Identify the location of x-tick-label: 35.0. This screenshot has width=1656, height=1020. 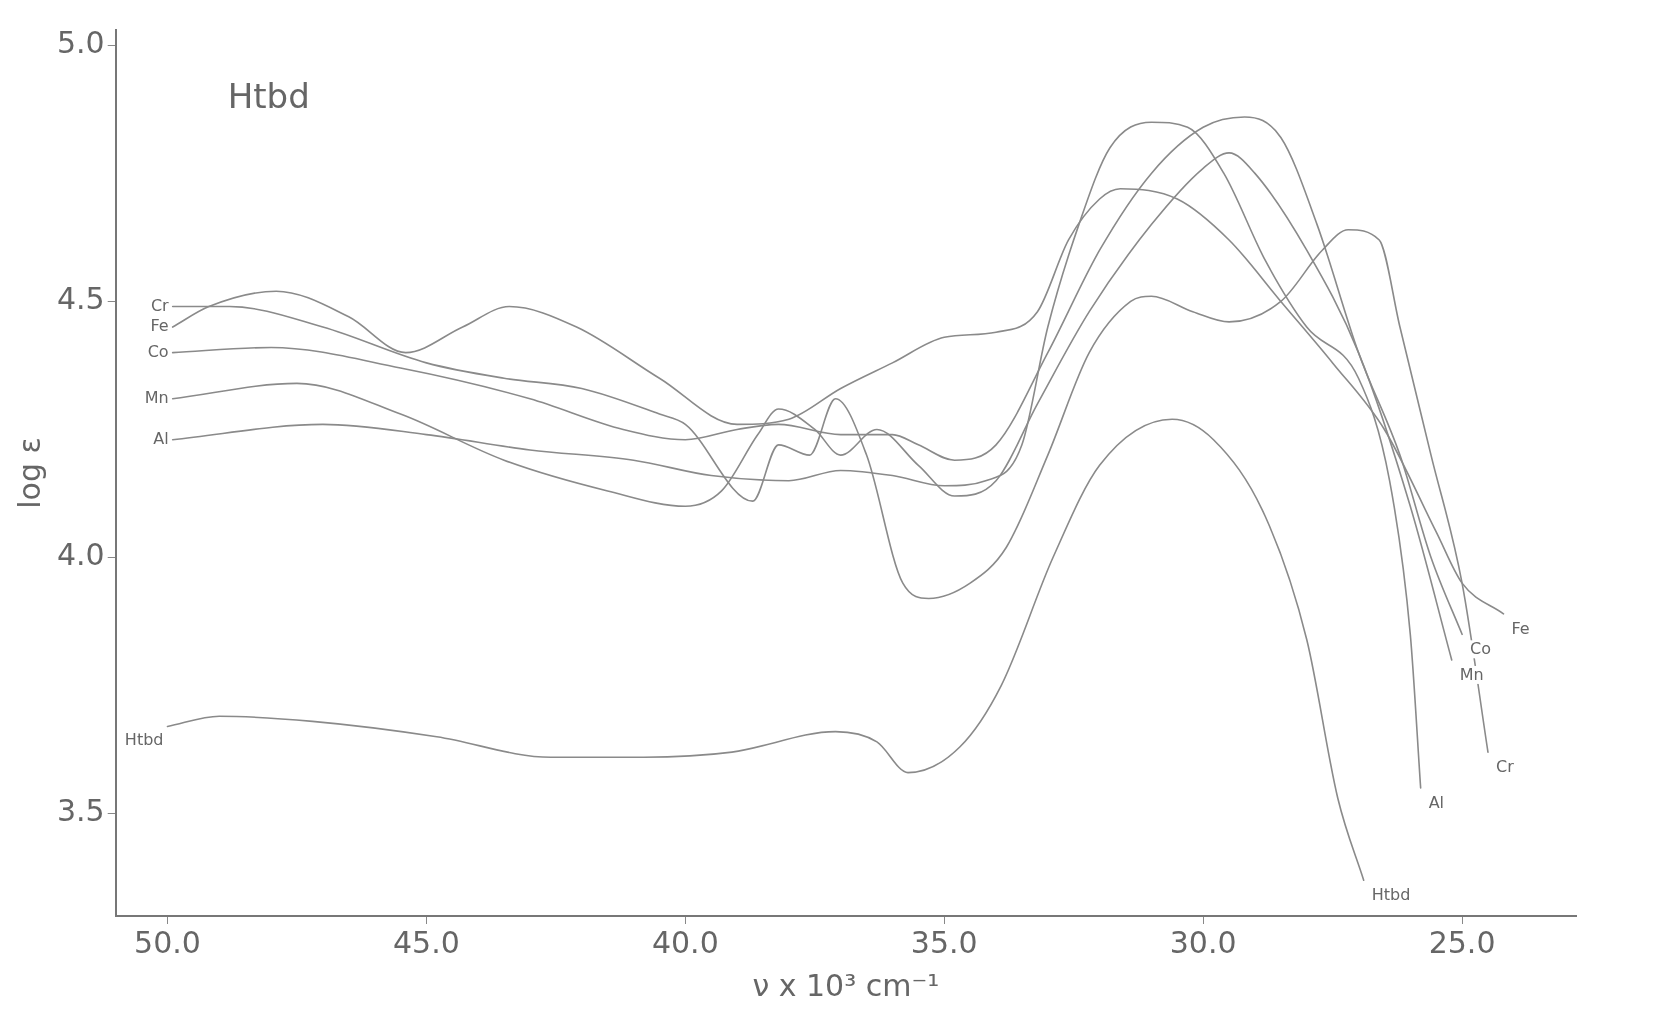
(944, 942).